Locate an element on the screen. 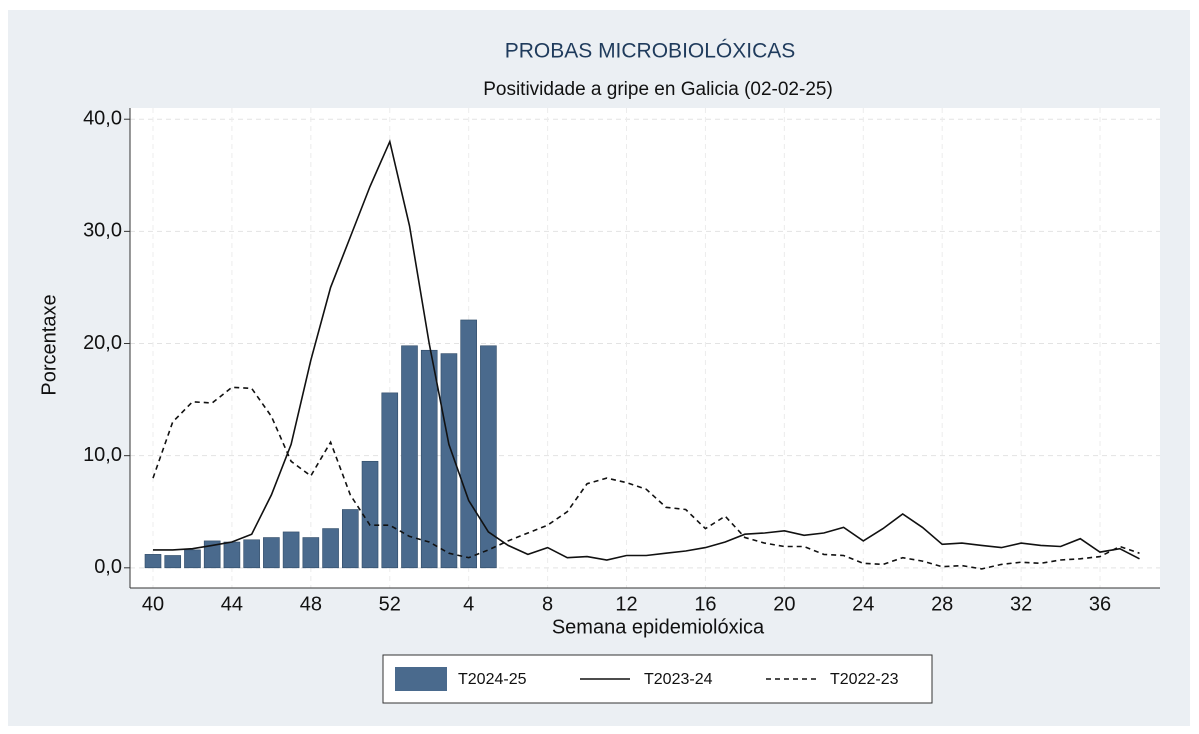 The height and width of the screenshot is (734, 1199). x-tick-label: 20 is located at coordinates (784, 604).